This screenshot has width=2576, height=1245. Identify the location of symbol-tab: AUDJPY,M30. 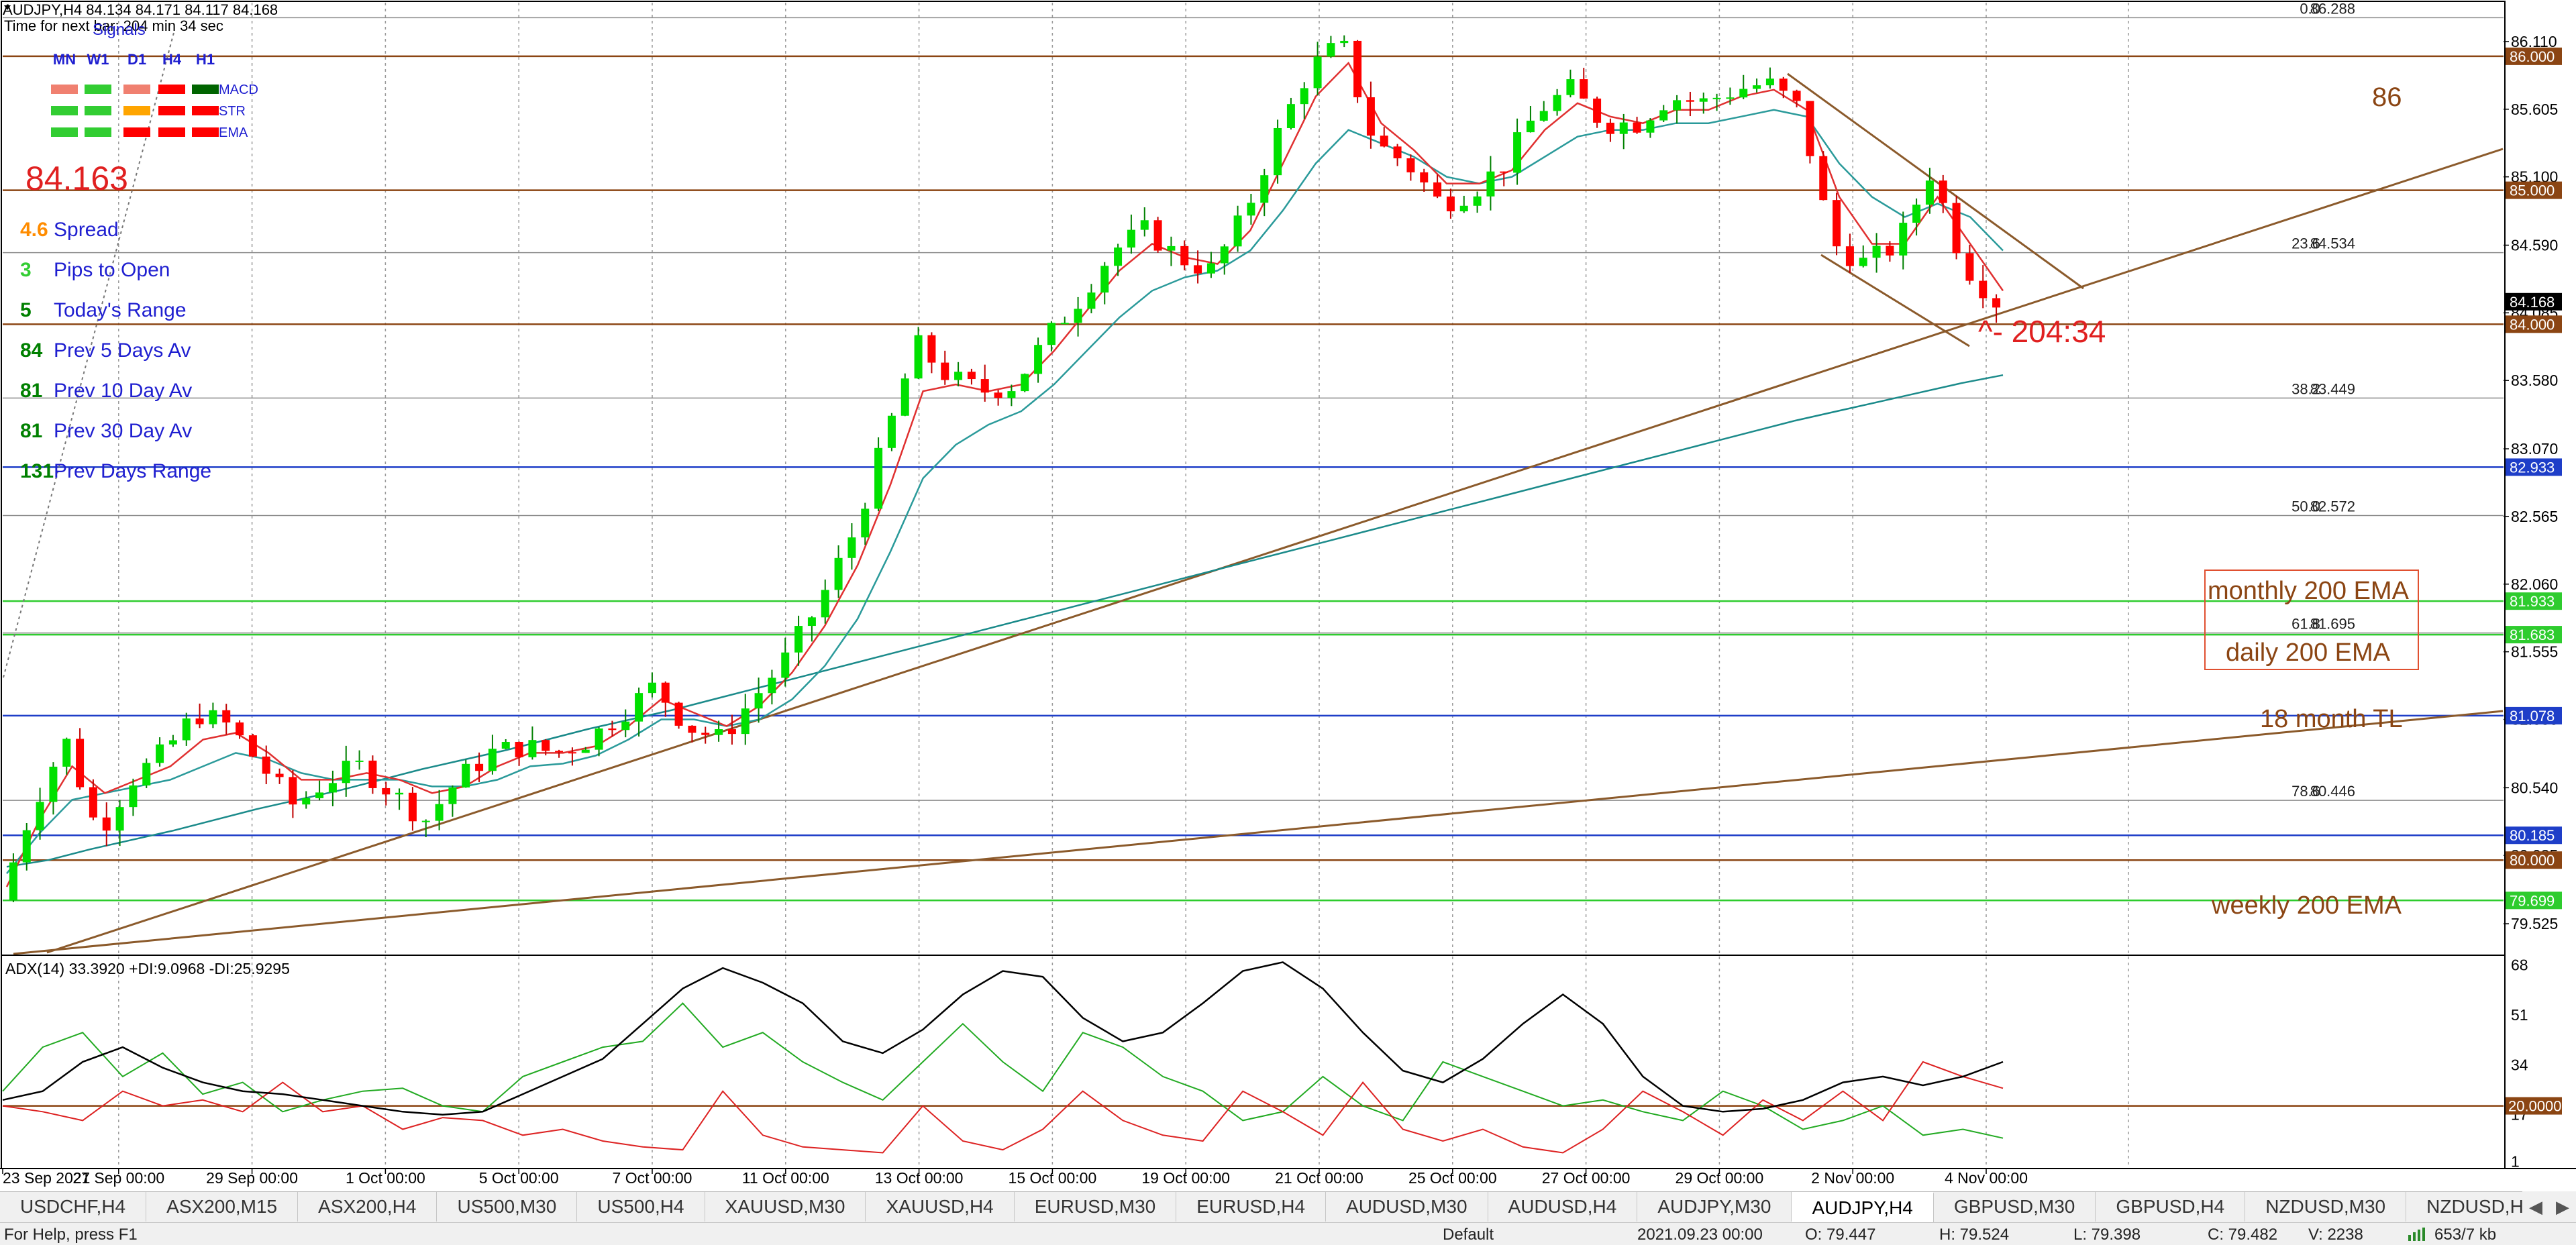
(1714, 1207).